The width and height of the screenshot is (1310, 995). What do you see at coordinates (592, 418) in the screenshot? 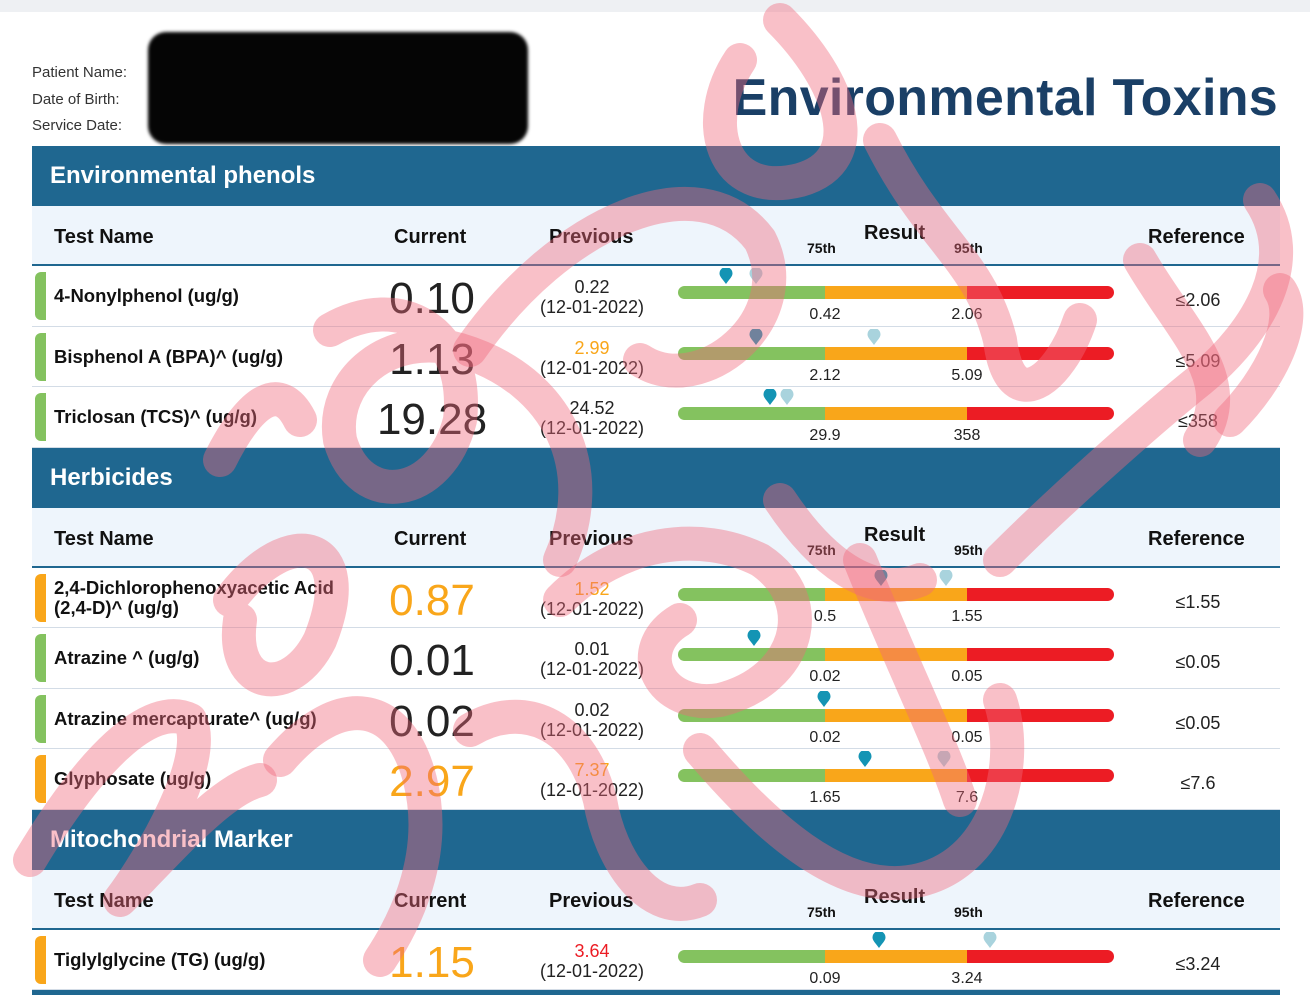
I see `previous-result: 24.52 (12-01-2022)` at bounding box center [592, 418].